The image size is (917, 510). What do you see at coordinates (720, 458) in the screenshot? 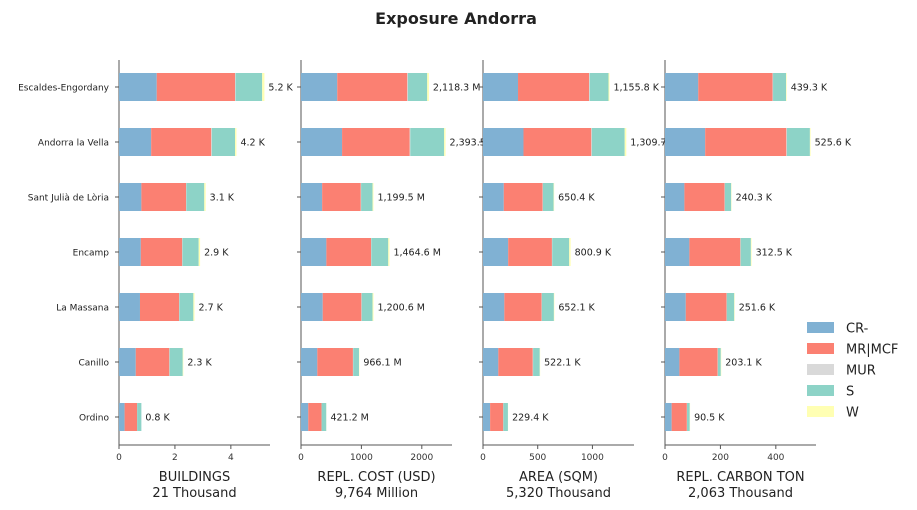
I see `x-tick-label: 200` at bounding box center [720, 458].